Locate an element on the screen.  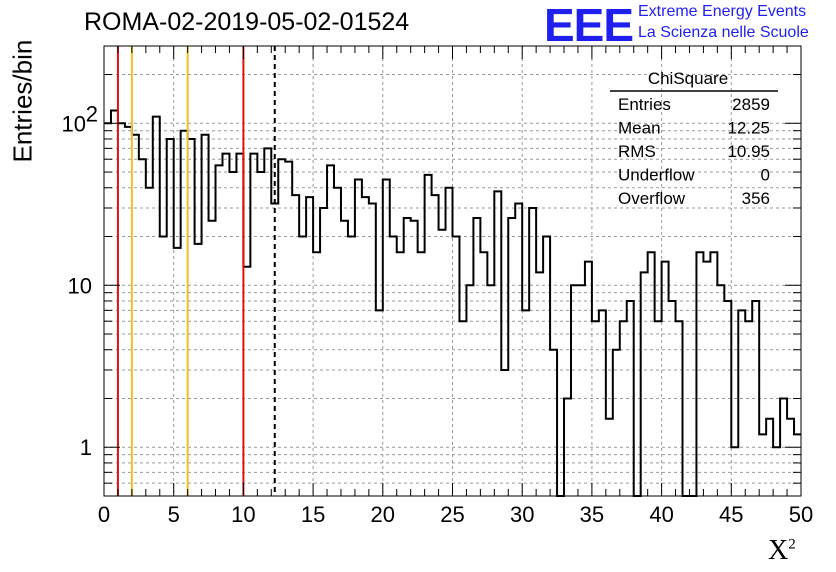
y-tick-label: 1 is located at coordinates (86, 447).